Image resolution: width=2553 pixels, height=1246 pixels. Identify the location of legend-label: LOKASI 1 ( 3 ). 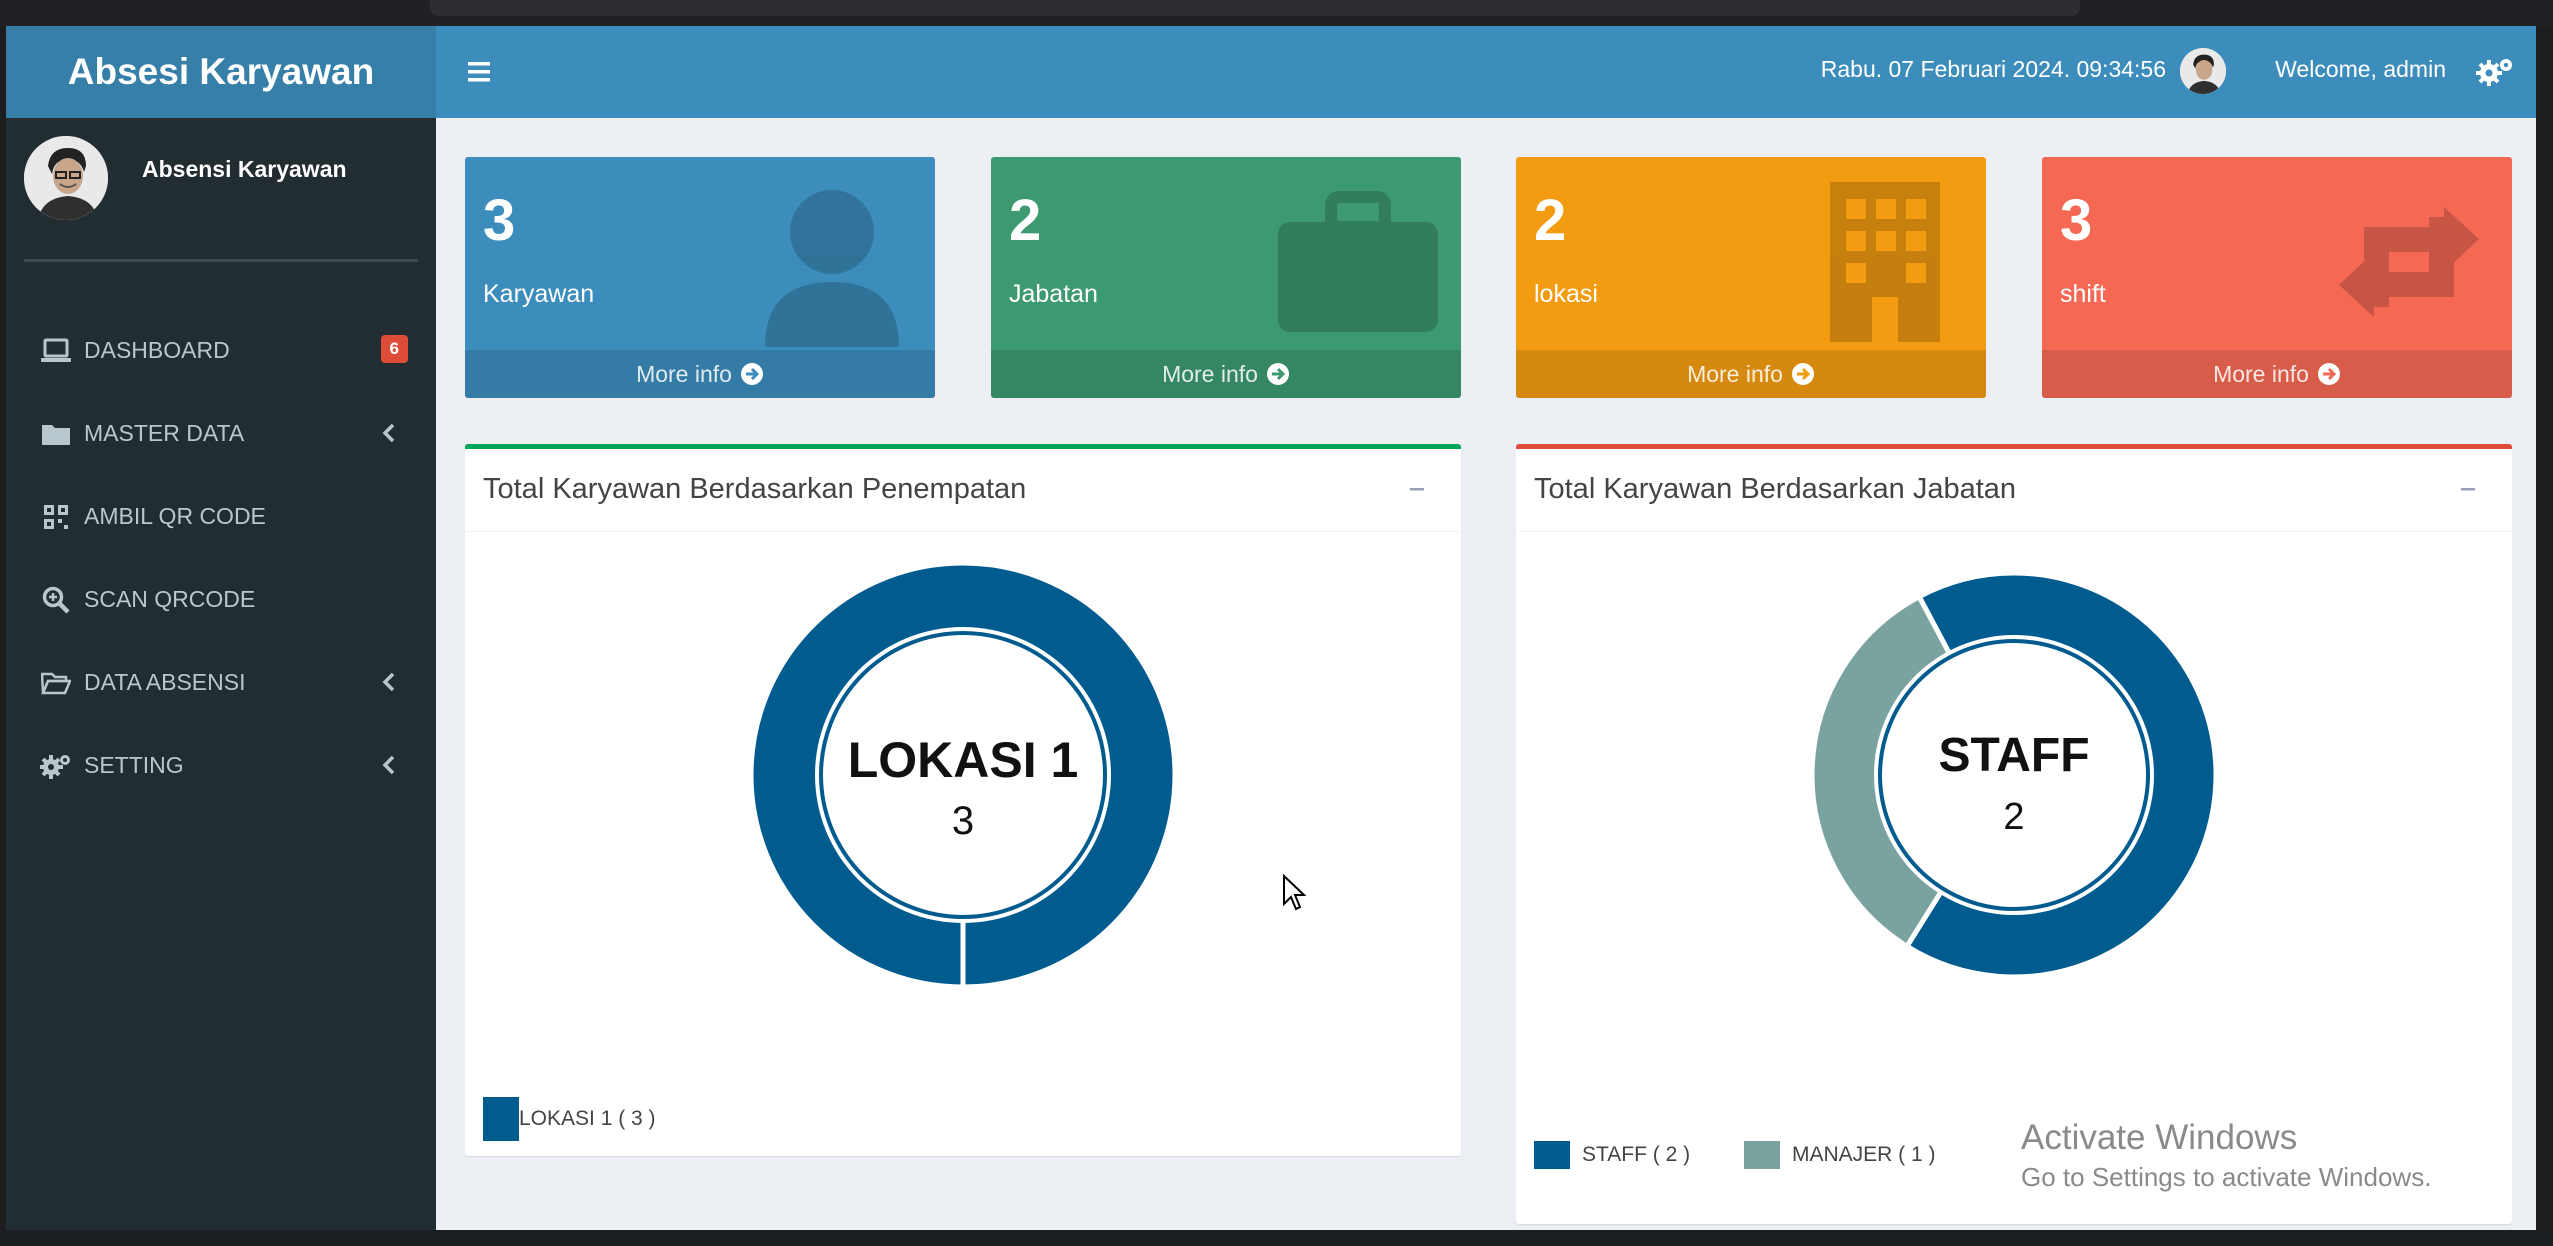
(587, 1118).